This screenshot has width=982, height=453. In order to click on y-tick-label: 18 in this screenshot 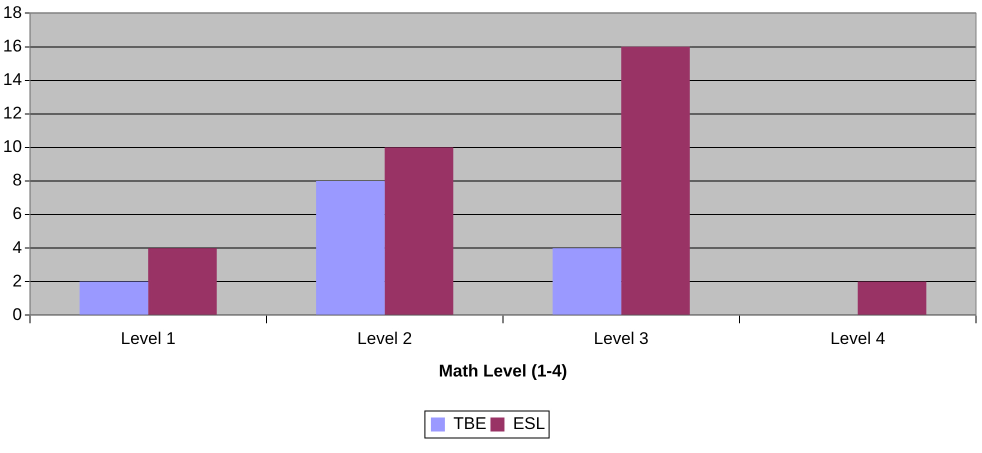, I will do `click(12, 12)`.